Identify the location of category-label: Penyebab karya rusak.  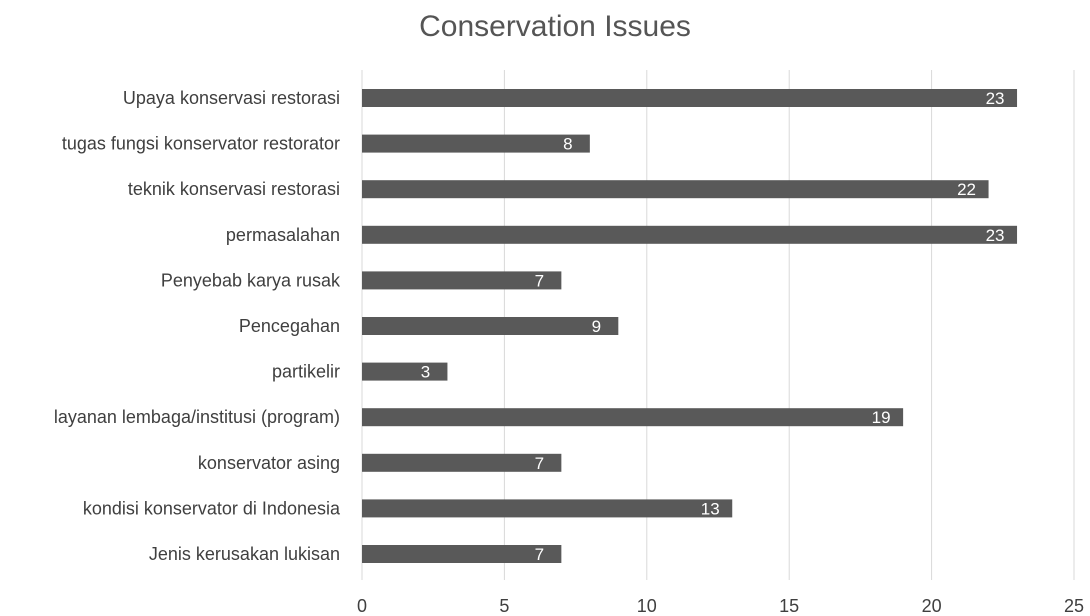
(251, 280).